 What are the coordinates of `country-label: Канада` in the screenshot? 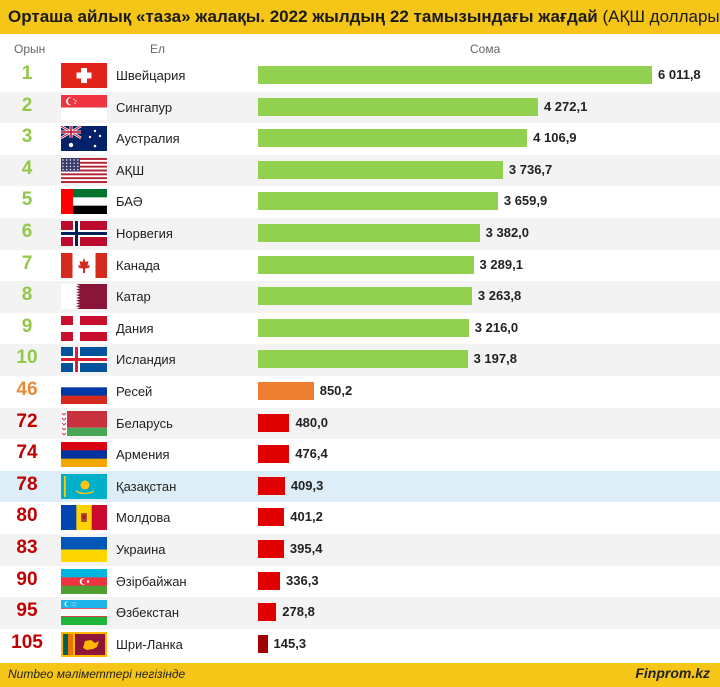 It's located at (138, 265).